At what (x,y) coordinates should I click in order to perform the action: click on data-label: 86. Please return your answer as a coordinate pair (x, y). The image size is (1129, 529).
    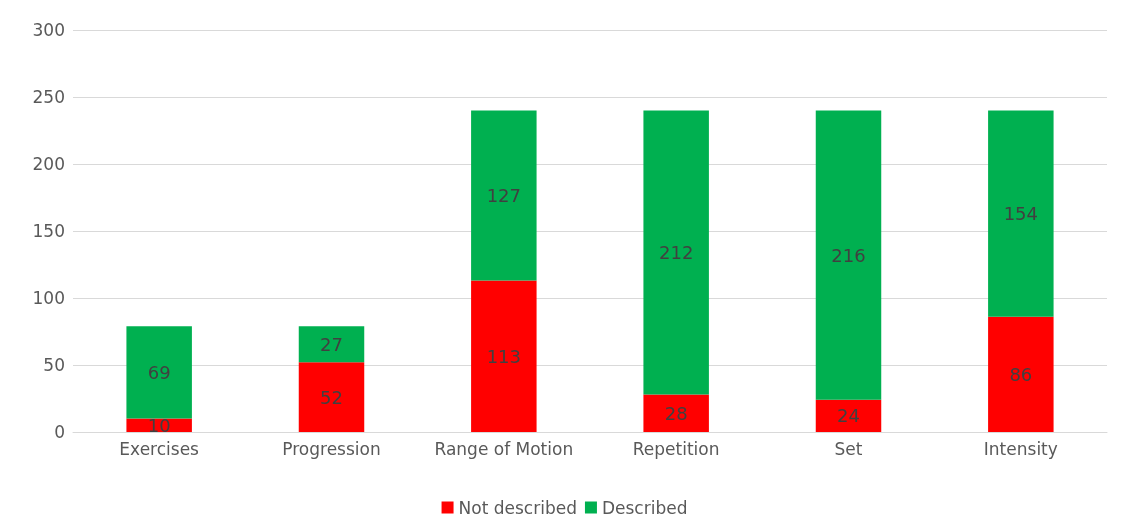
    Looking at the image, I should click on (1021, 374).